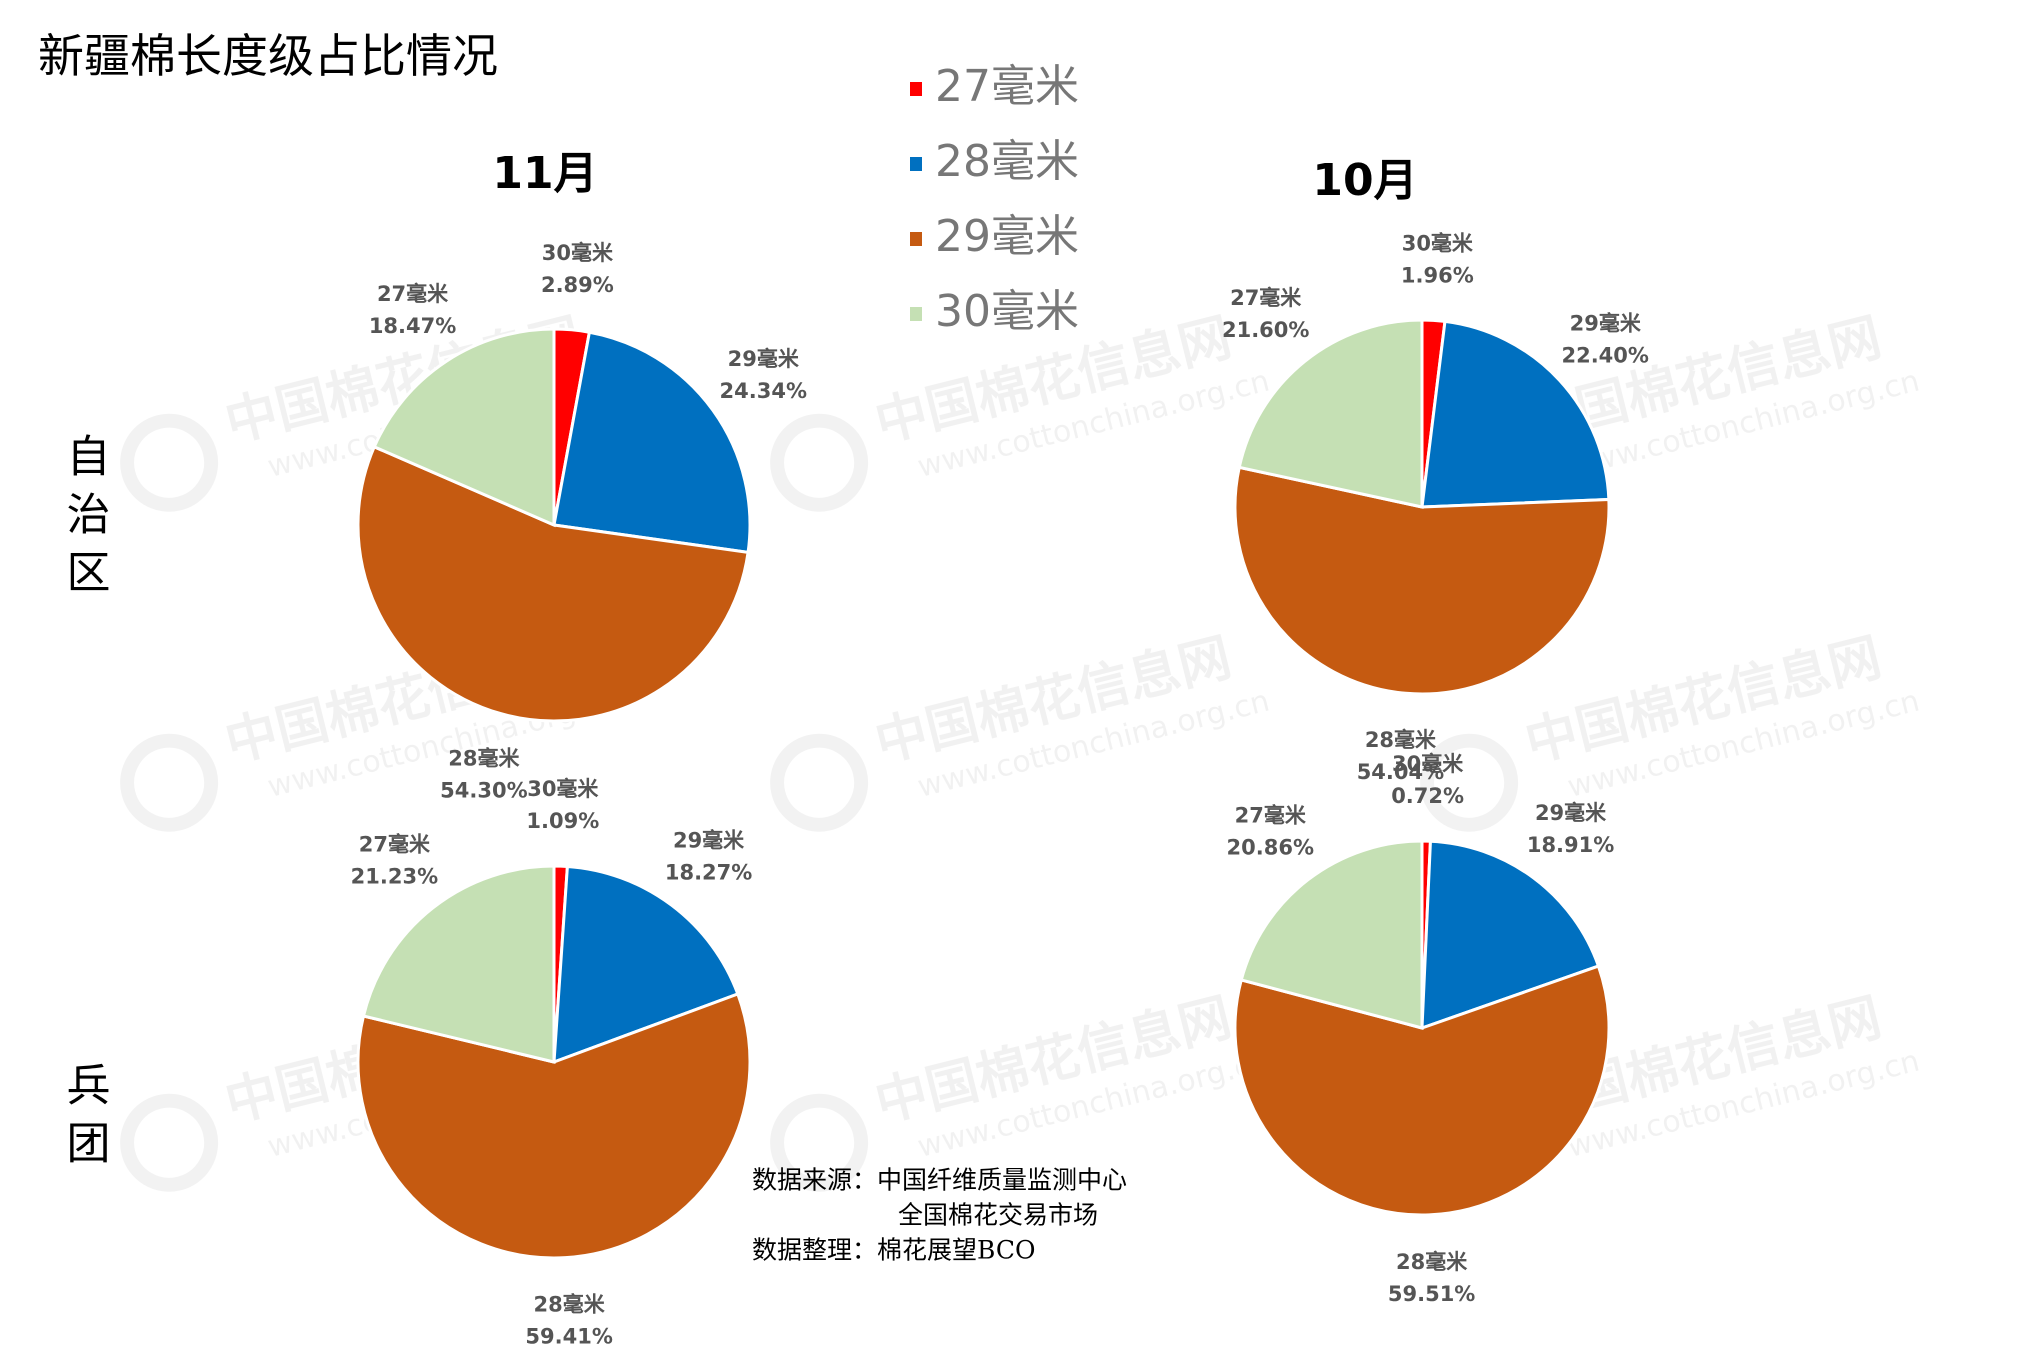 The width and height of the screenshot is (2020, 1350). I want to click on legend-label: 30毫米, so click(1007, 311).